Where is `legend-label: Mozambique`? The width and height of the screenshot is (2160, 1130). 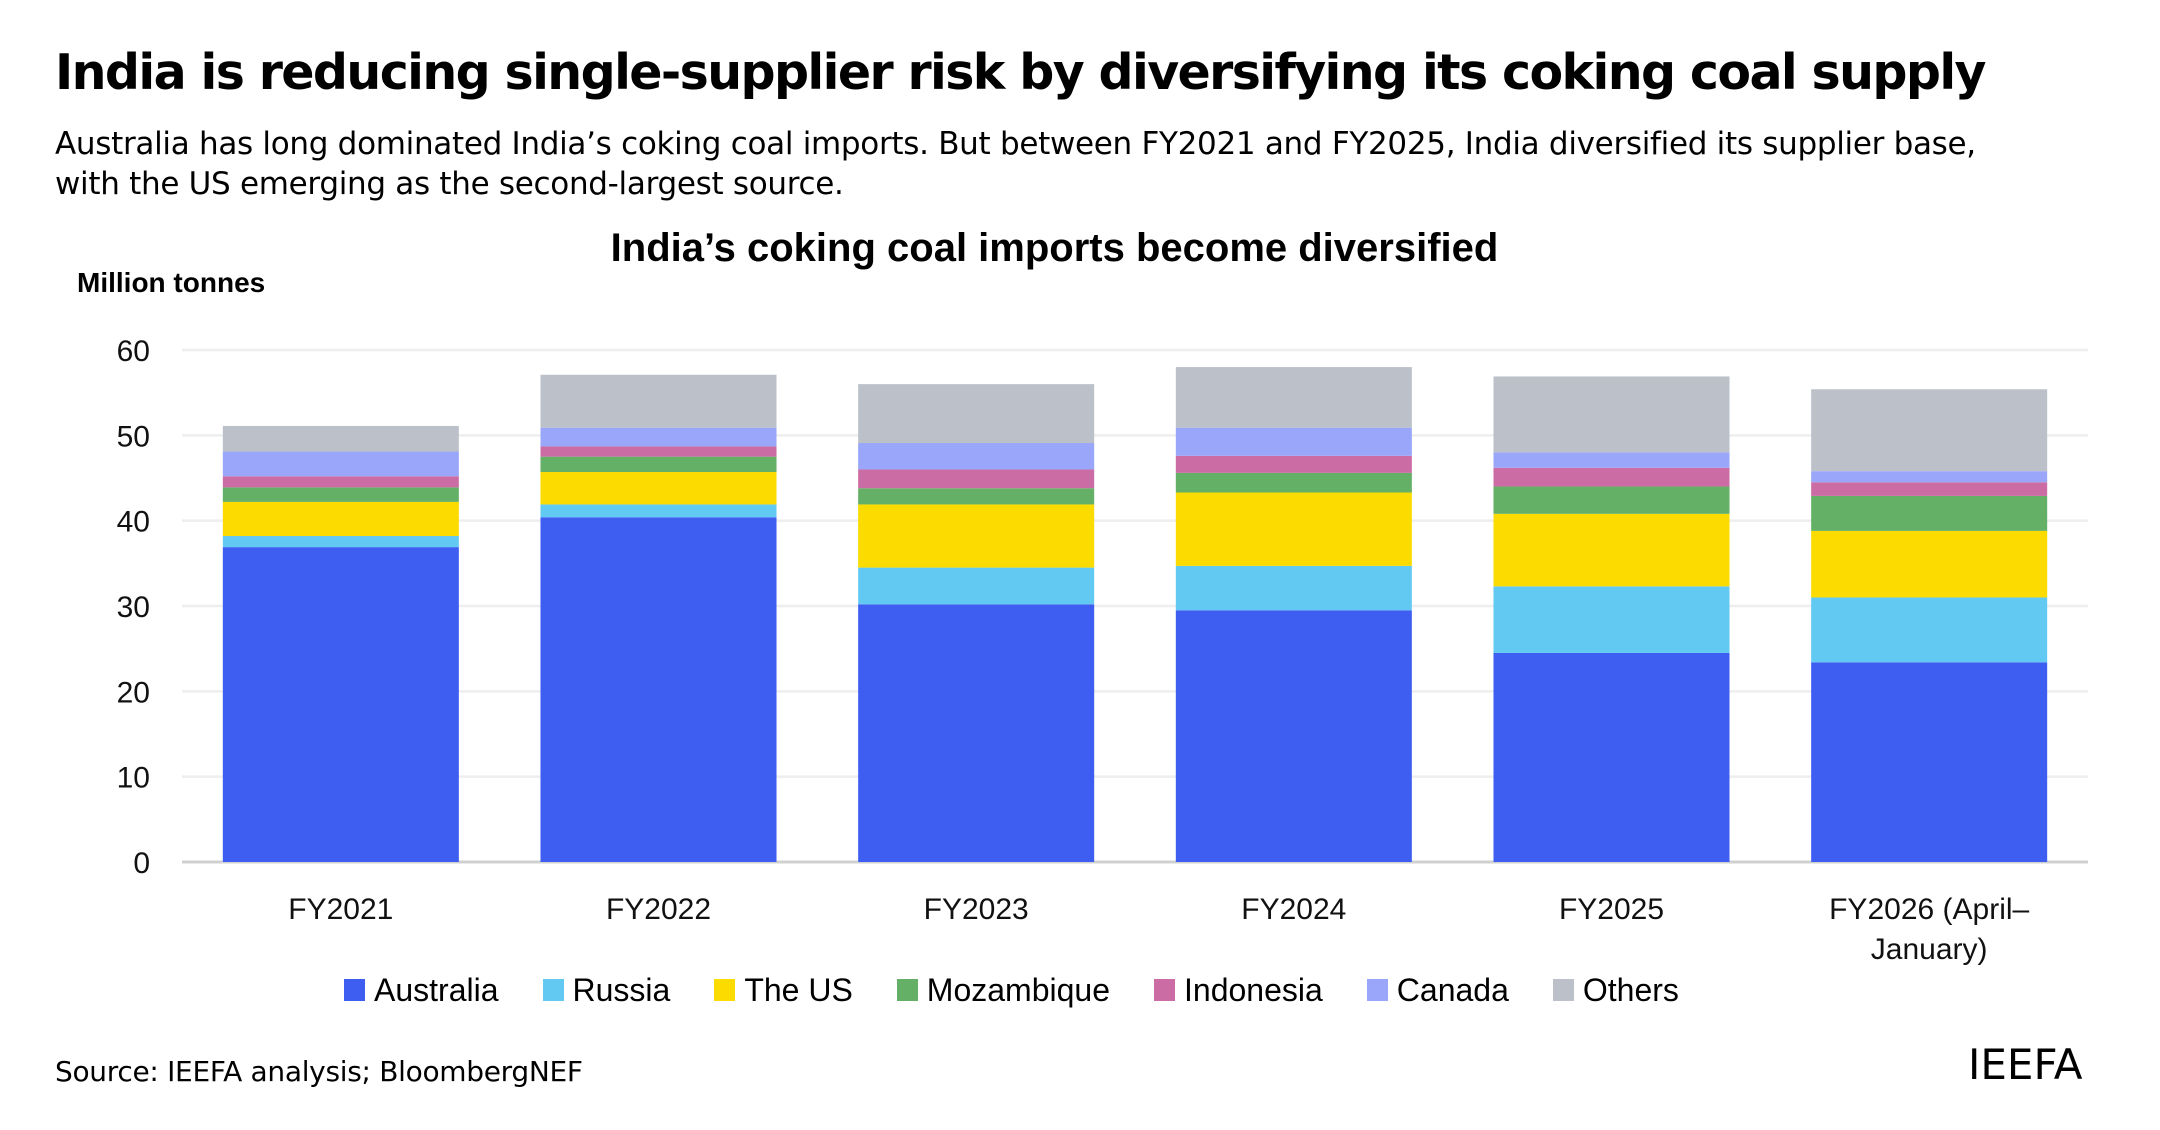
legend-label: Mozambique is located at coordinates (1018, 990).